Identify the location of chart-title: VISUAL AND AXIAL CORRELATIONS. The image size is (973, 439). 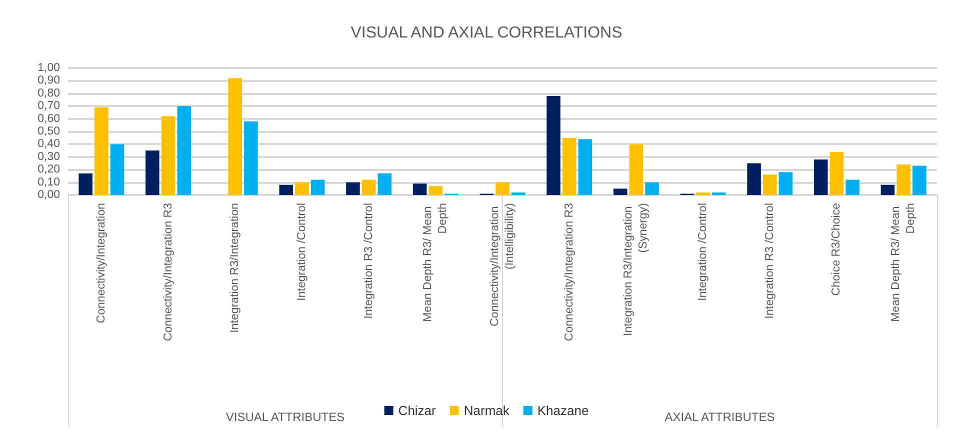
(486, 33).